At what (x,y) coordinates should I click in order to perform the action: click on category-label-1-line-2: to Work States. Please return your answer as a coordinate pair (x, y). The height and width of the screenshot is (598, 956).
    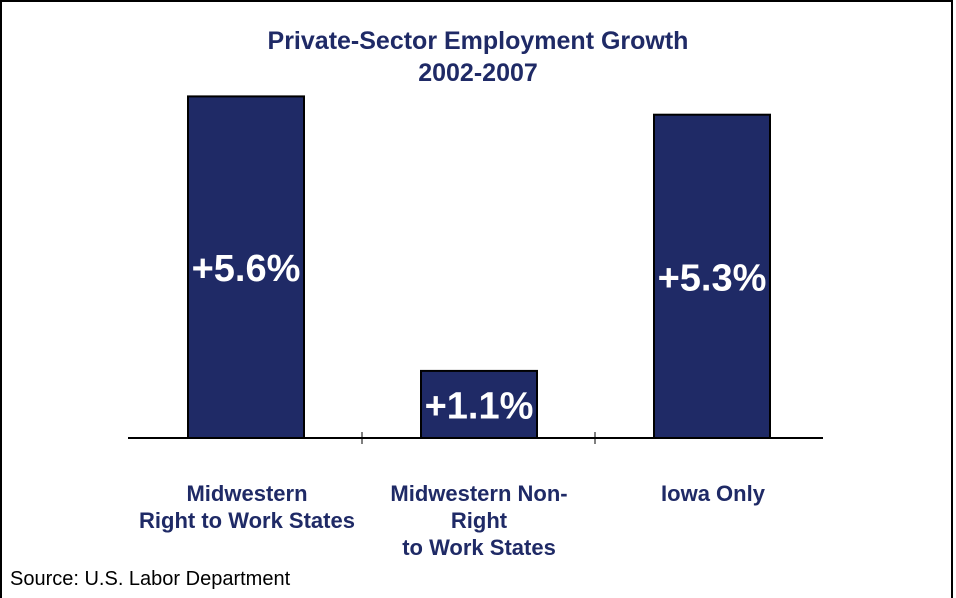
    Looking at the image, I should click on (479, 547).